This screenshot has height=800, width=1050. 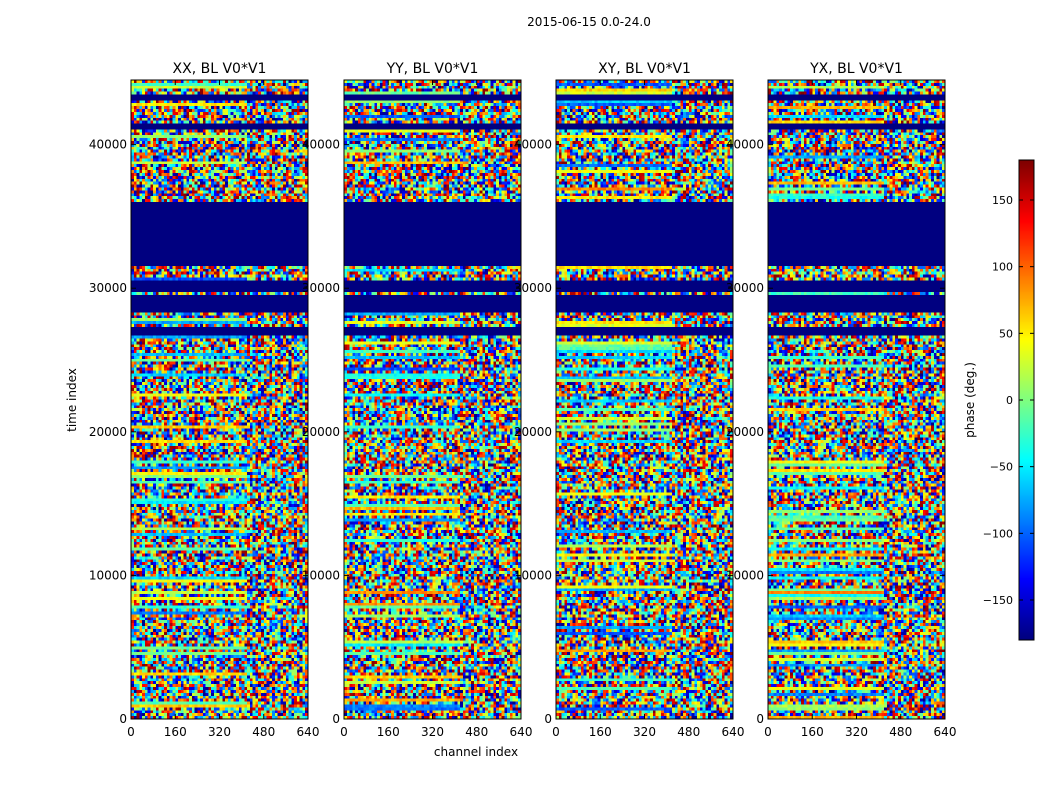 What do you see at coordinates (856, 69) in the screenshot?
I see `panel-title: YX, BL V0*V1` at bounding box center [856, 69].